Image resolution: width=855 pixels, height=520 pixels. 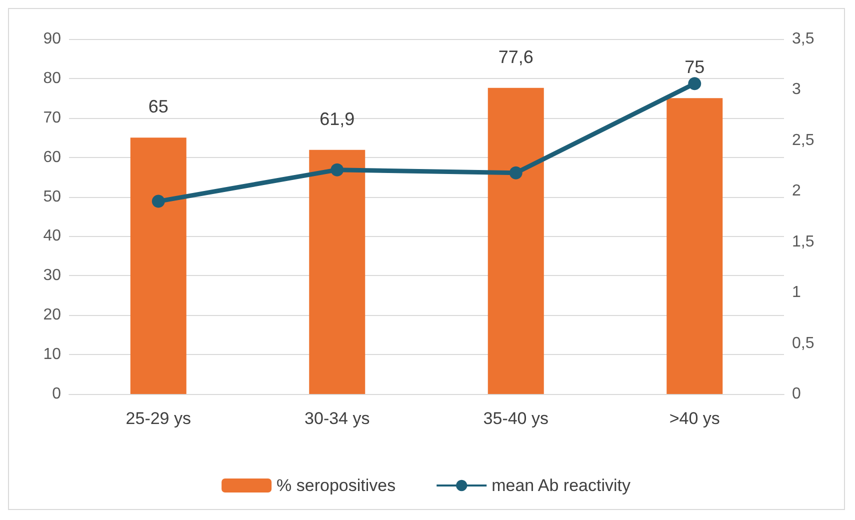 What do you see at coordinates (336, 485) in the screenshot?
I see `legend-label: % seropositives` at bounding box center [336, 485].